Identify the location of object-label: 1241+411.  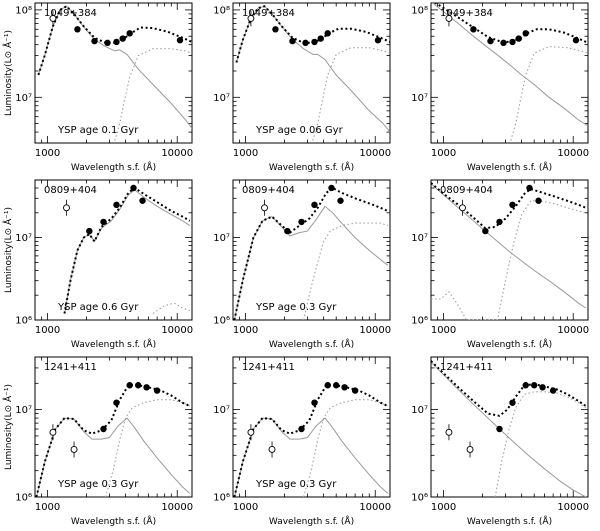
(268, 367).